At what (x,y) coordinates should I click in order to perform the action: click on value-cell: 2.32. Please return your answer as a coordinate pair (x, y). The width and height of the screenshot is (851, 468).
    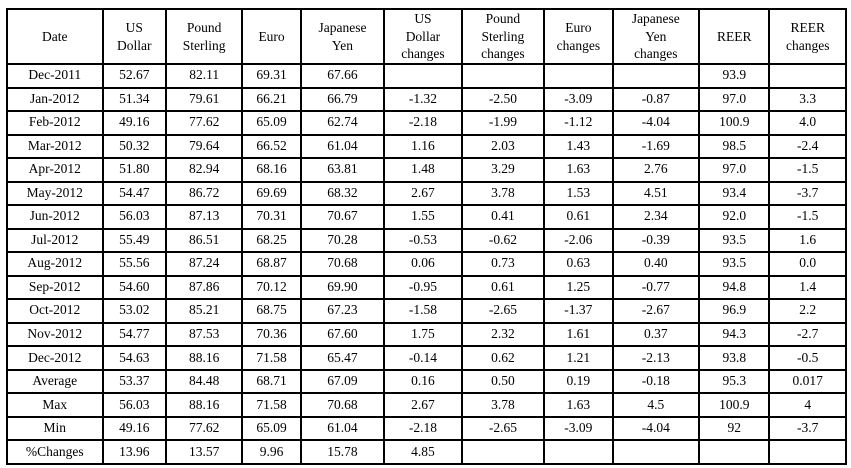
    Looking at the image, I should click on (503, 334).